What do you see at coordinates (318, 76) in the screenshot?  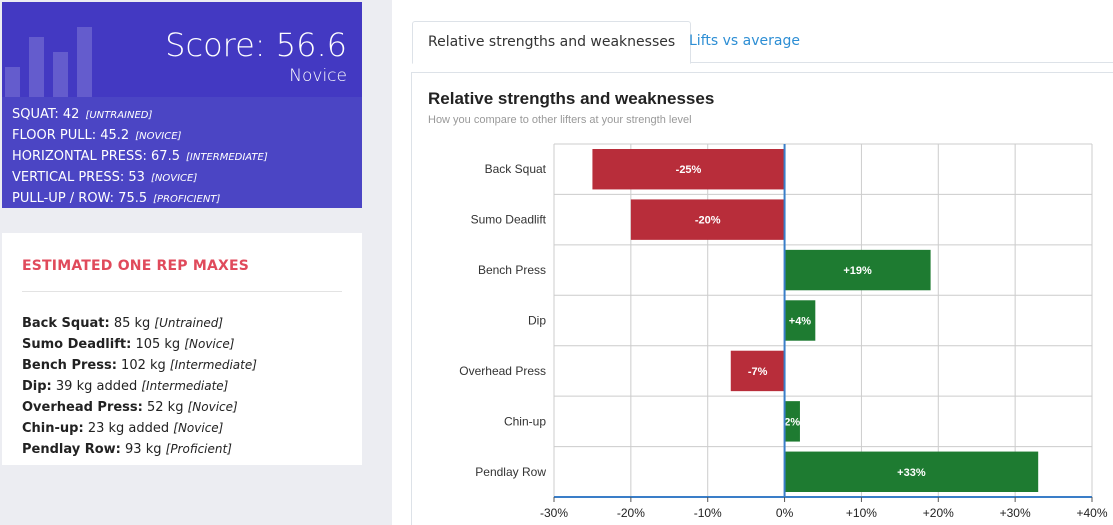 I see `score-level: Novice` at bounding box center [318, 76].